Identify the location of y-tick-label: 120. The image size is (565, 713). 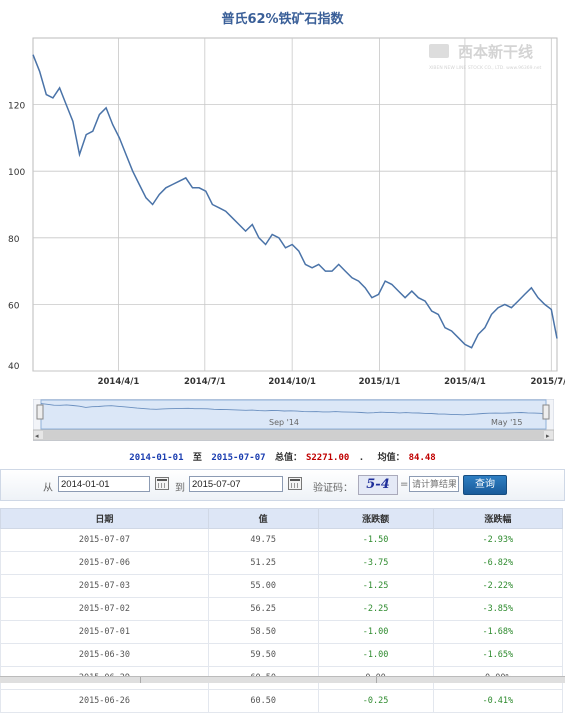
(16, 107).